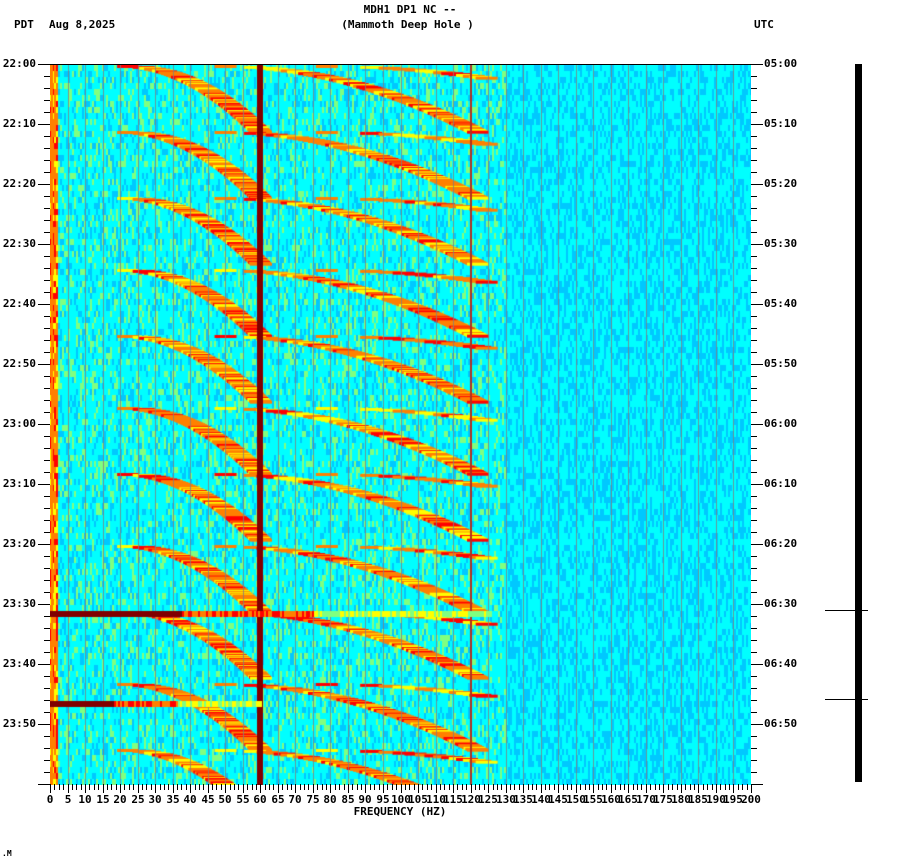  I want to click on x-tick-label: 170, so click(646, 799).